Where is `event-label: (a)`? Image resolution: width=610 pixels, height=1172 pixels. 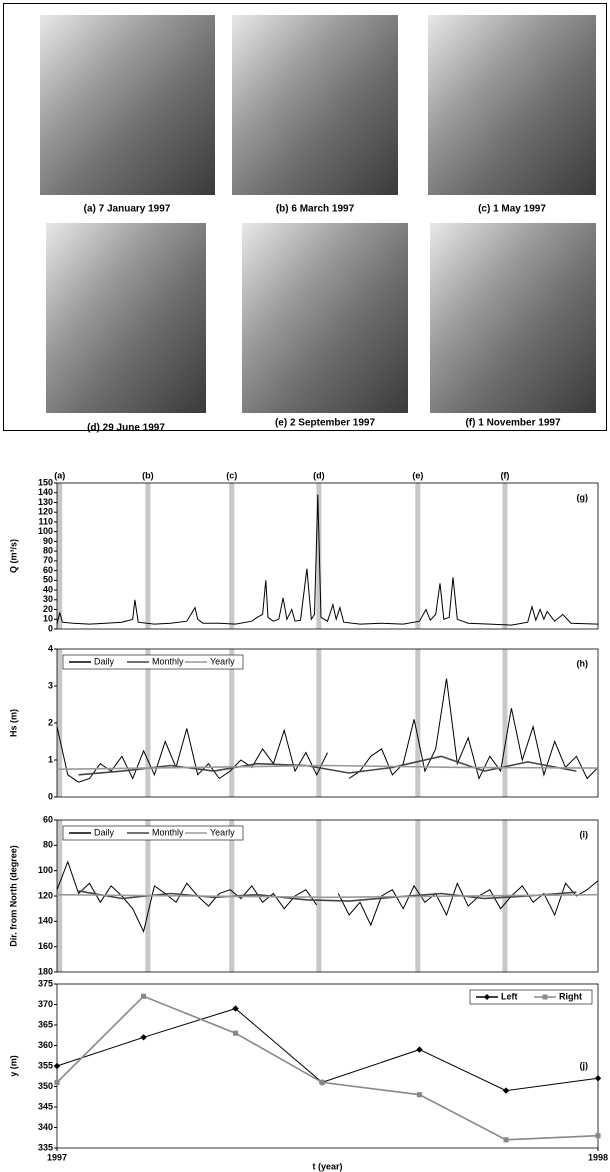
event-label: (a) is located at coordinates (59, 475).